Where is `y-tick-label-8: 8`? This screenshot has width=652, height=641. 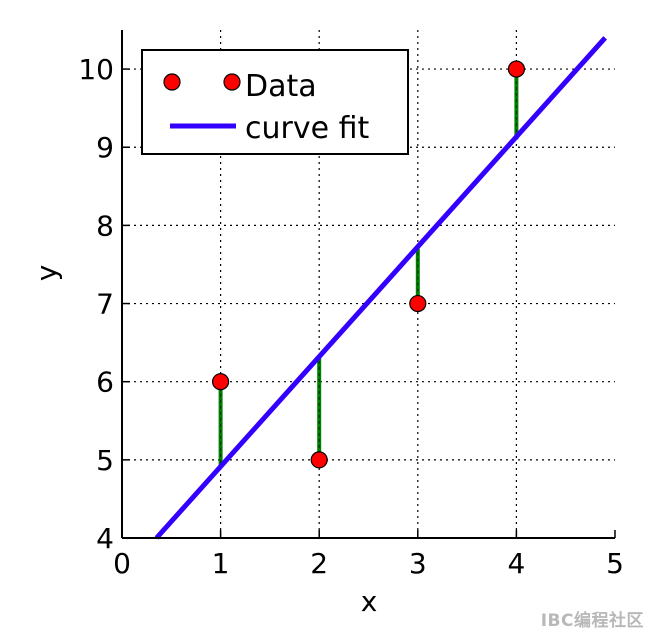
y-tick-label-8: 8 is located at coordinates (105, 225).